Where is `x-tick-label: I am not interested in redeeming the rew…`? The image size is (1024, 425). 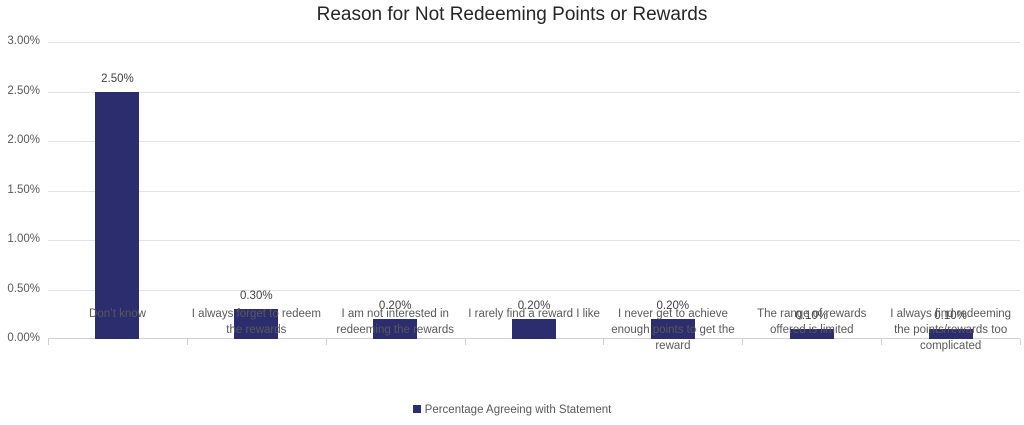
x-tick-label: I am not interested in redeeming the rew… is located at coordinates (395, 322).